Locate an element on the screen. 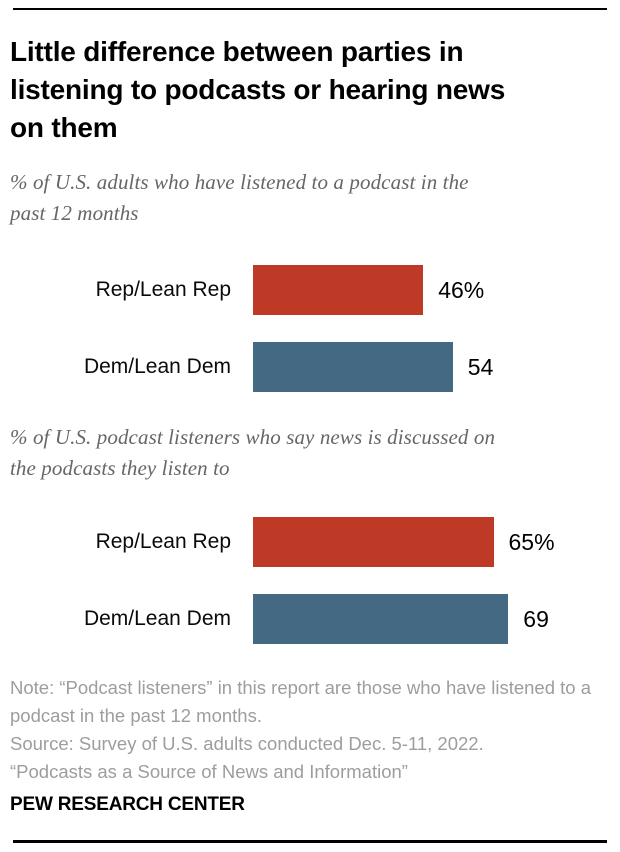 The image size is (620, 852). pew-research-center-wordmark: PEW RESEARCH CENTER is located at coordinates (127, 804).